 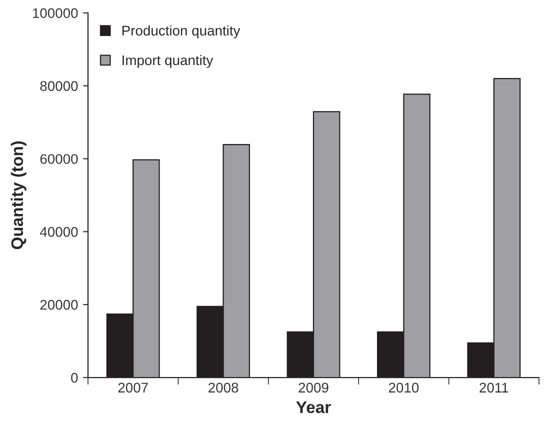 I want to click on x-tick-label: 2009, so click(x=313, y=387).